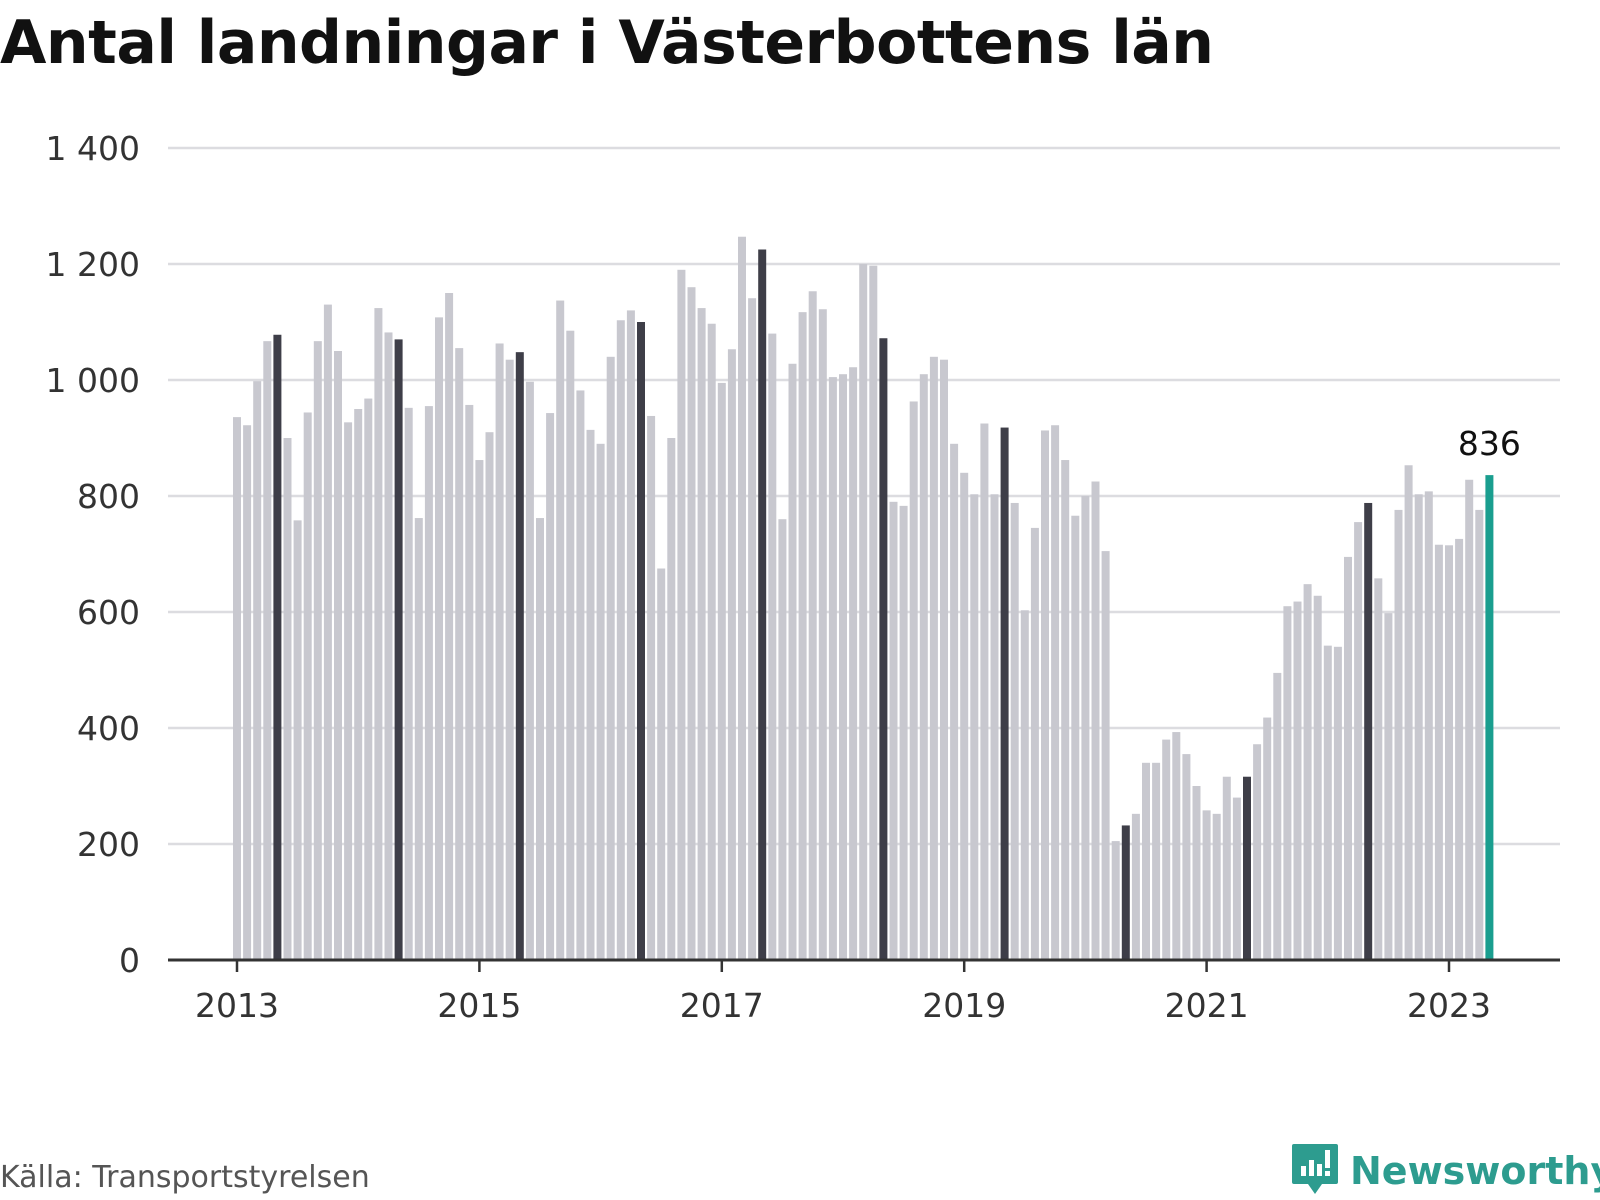 Image resolution: width=1600 pixels, height=1200 pixels. What do you see at coordinates (1489, 717) in the screenshot?
I see `bar-latest` at bounding box center [1489, 717].